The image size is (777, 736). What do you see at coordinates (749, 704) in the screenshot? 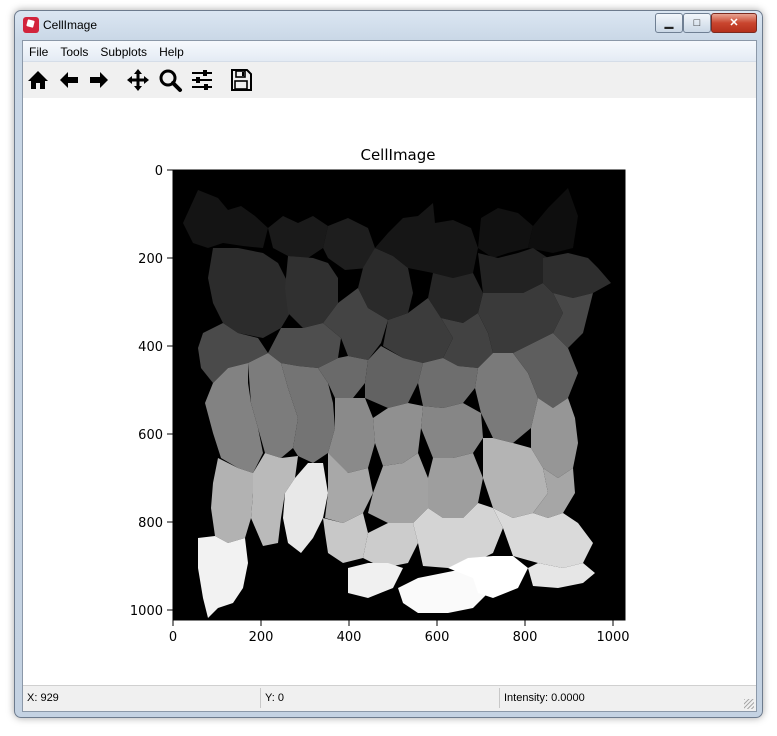
I see `resize-grip` at bounding box center [749, 704].